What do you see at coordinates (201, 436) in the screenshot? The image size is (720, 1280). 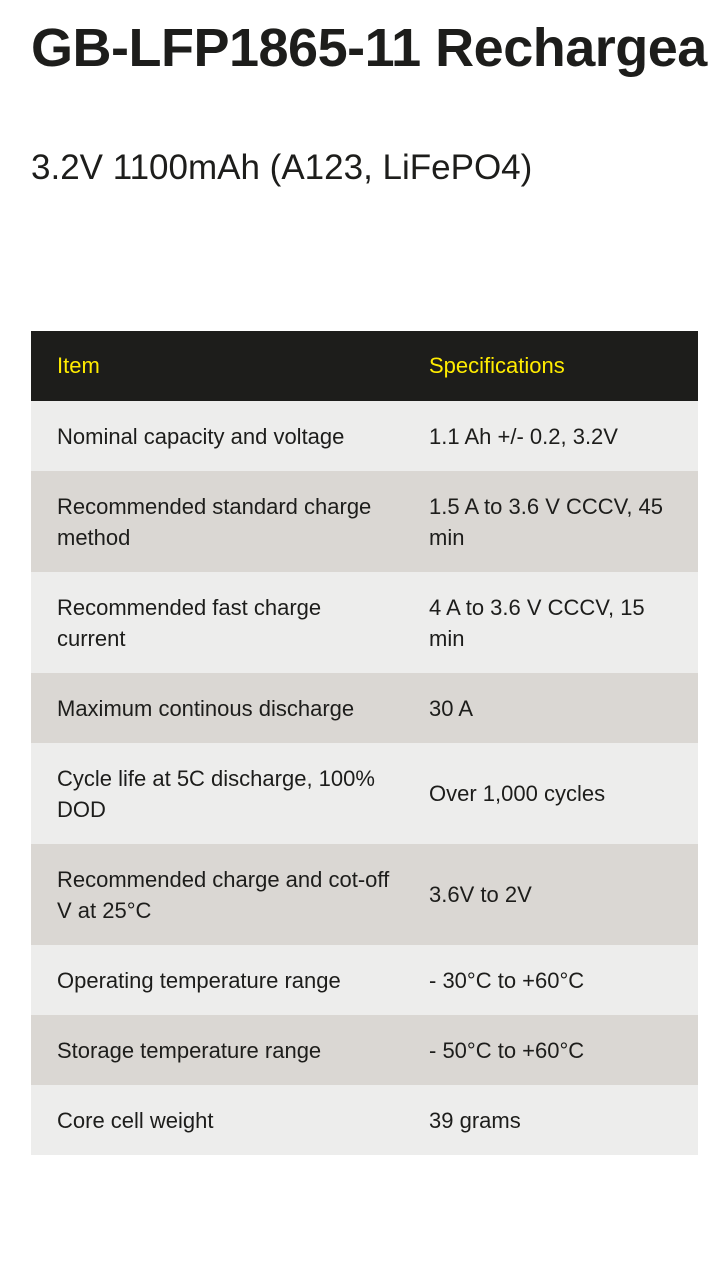 I see `row-item: Nominal capacity and voltage` at bounding box center [201, 436].